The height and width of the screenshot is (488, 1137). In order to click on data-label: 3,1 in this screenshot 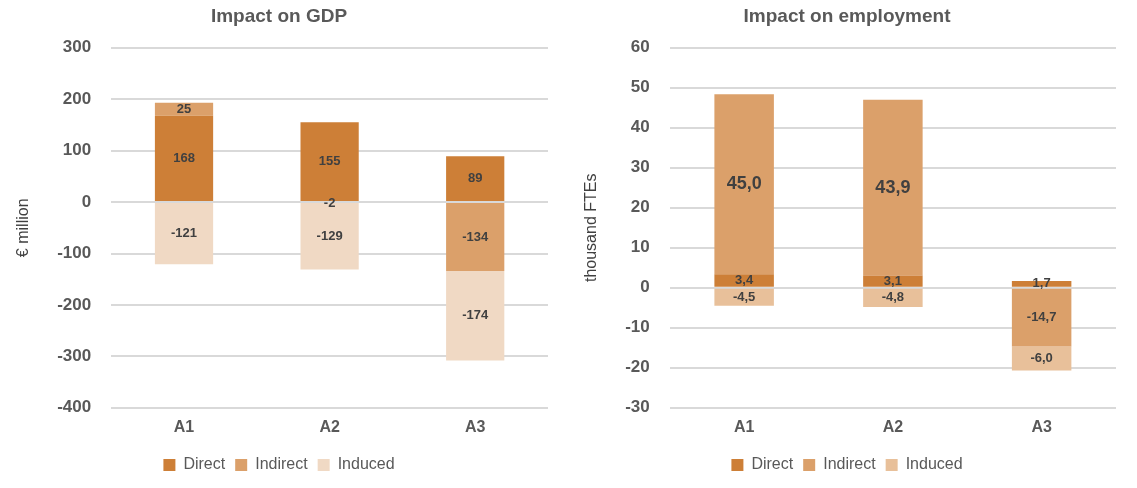, I will do `click(892, 280)`.